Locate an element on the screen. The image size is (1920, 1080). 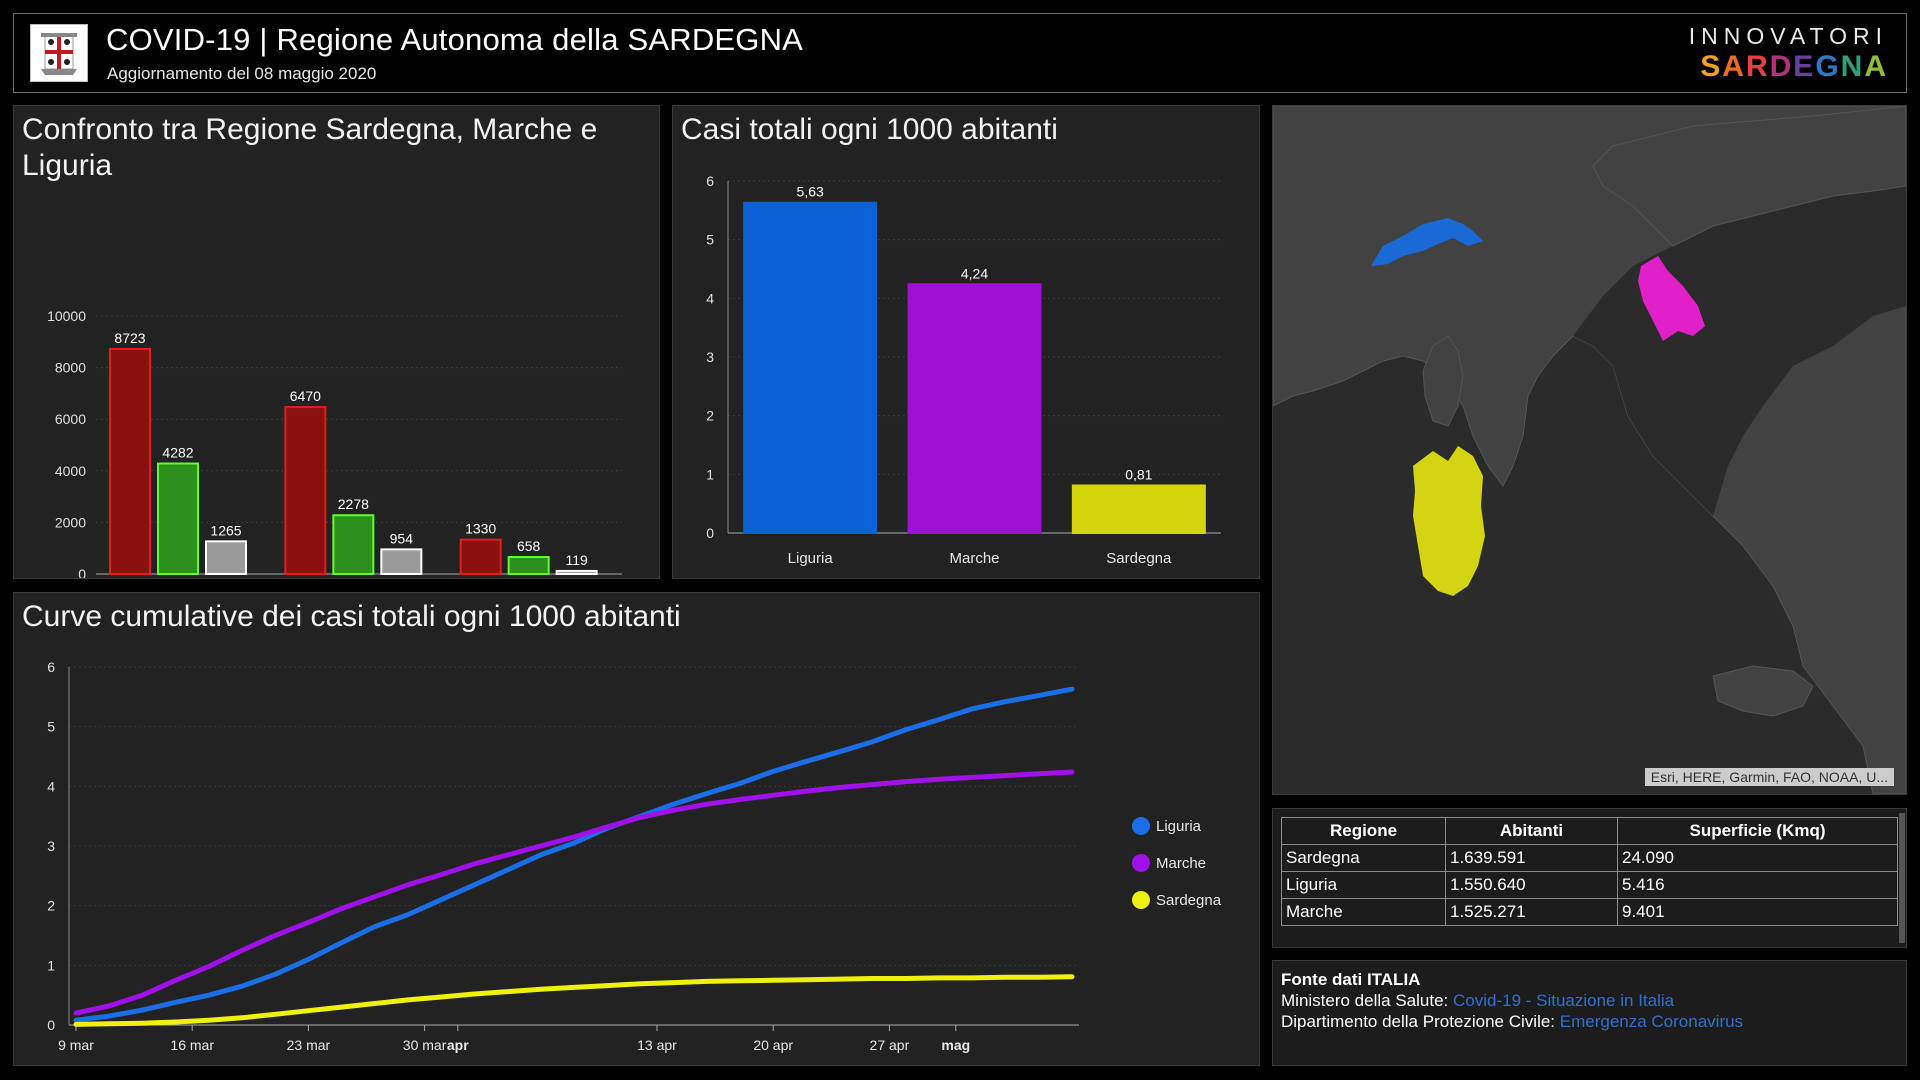
legend-label: Marche is located at coordinates (1181, 863).